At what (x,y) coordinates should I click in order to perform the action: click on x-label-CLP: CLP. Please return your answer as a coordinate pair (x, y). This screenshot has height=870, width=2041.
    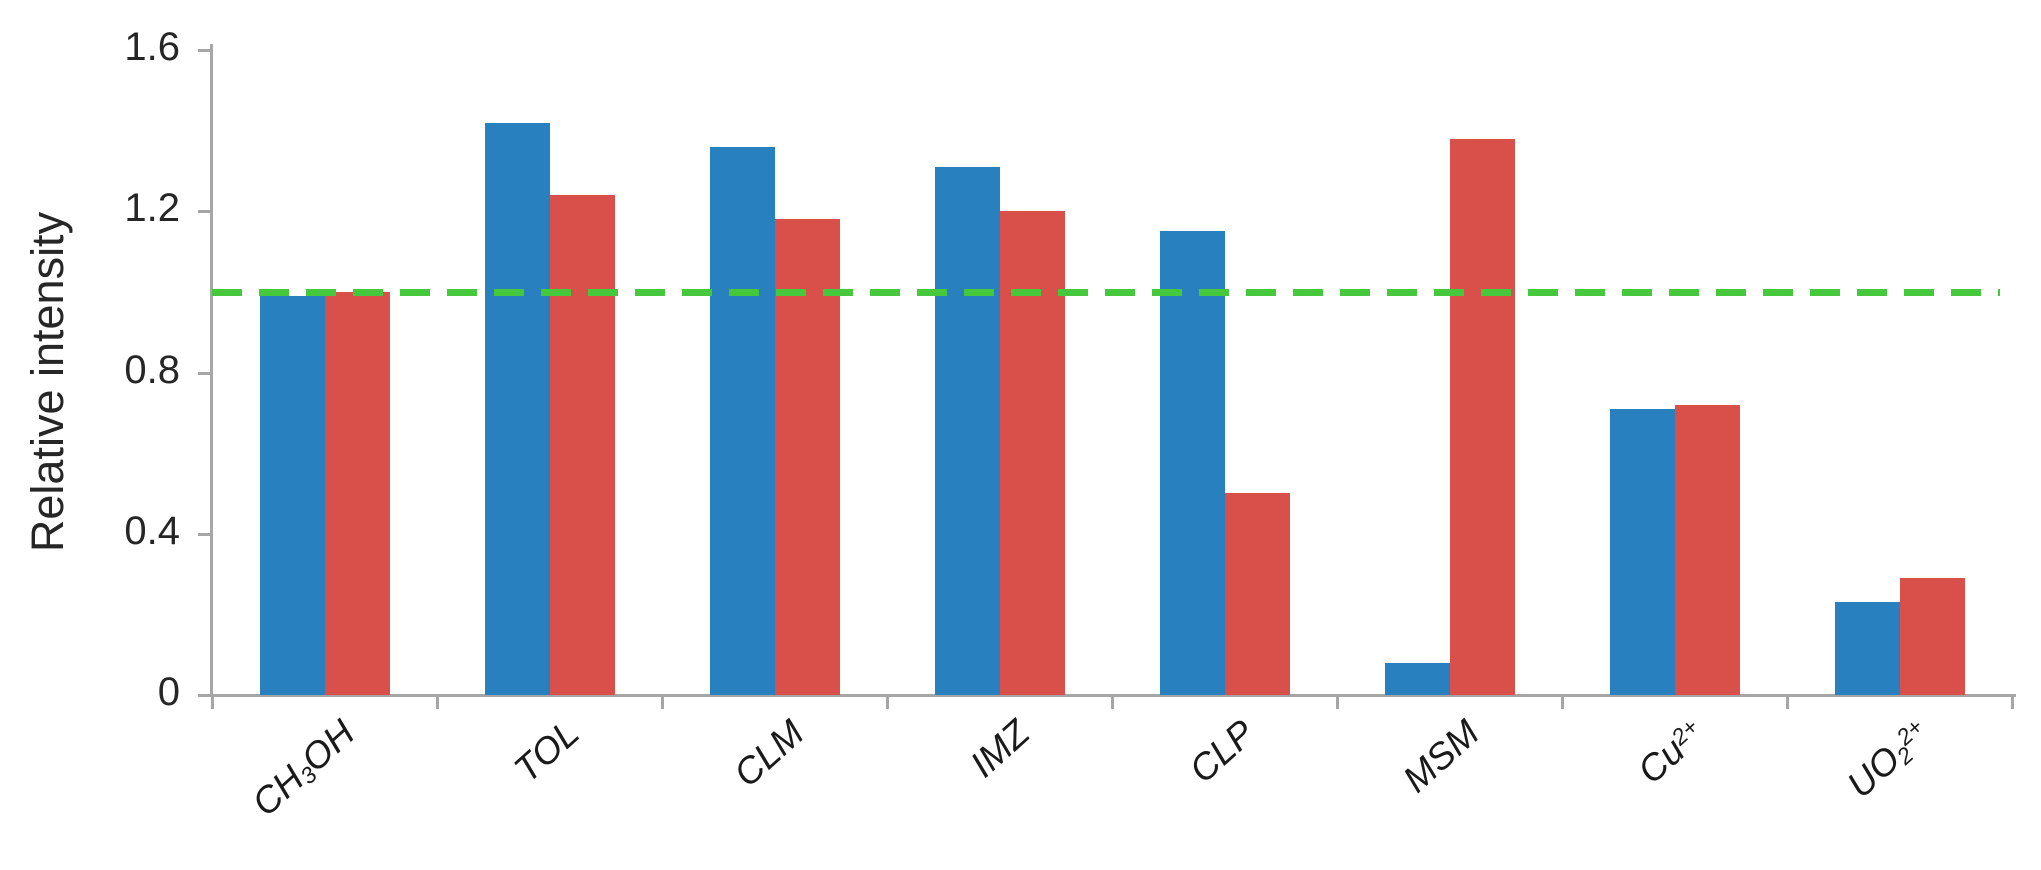
    Looking at the image, I should click on (1118, 751).